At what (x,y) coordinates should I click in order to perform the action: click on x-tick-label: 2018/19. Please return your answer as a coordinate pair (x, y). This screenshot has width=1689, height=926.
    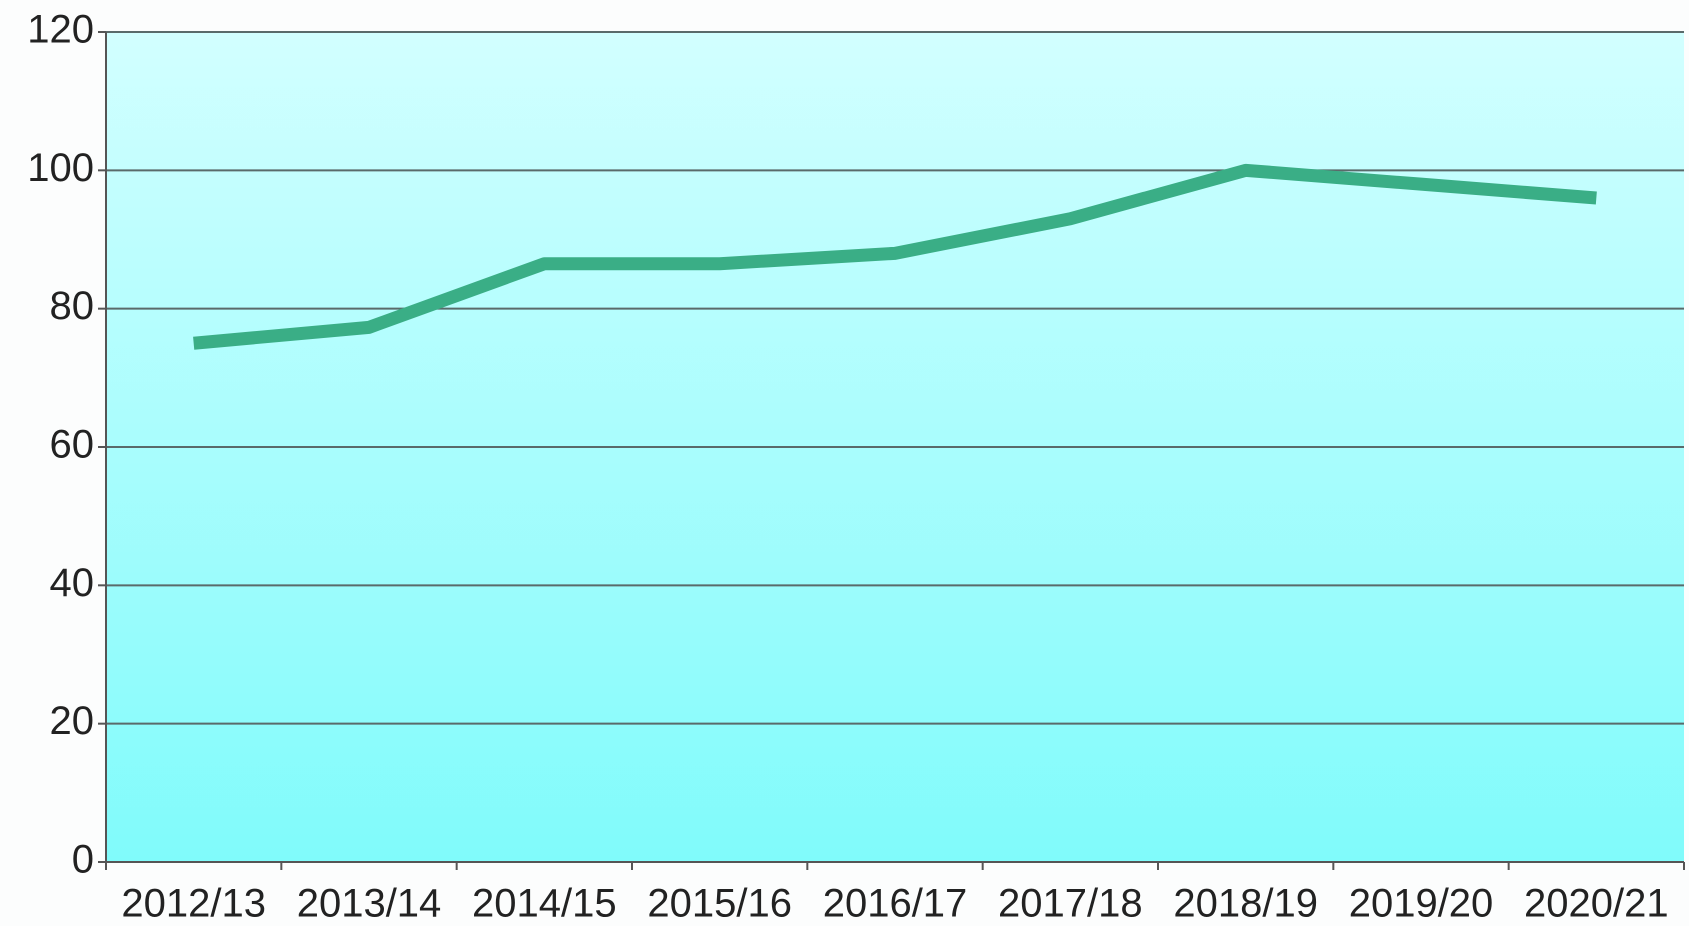
    Looking at the image, I should click on (1245, 904).